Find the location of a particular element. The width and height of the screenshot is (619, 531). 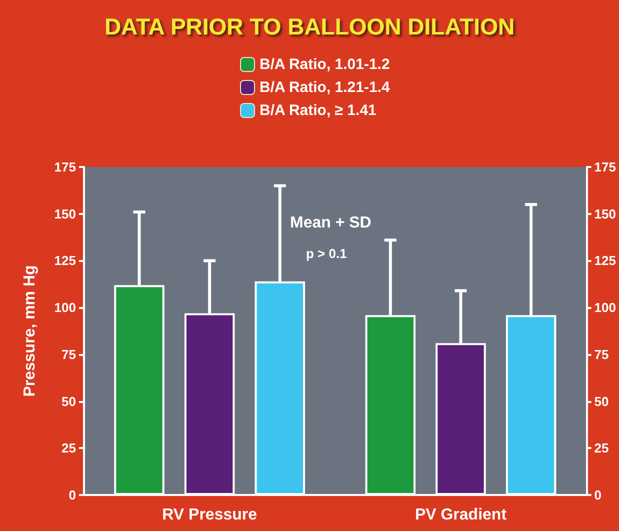

y2-tick-label: 100 is located at coordinates (605, 308).